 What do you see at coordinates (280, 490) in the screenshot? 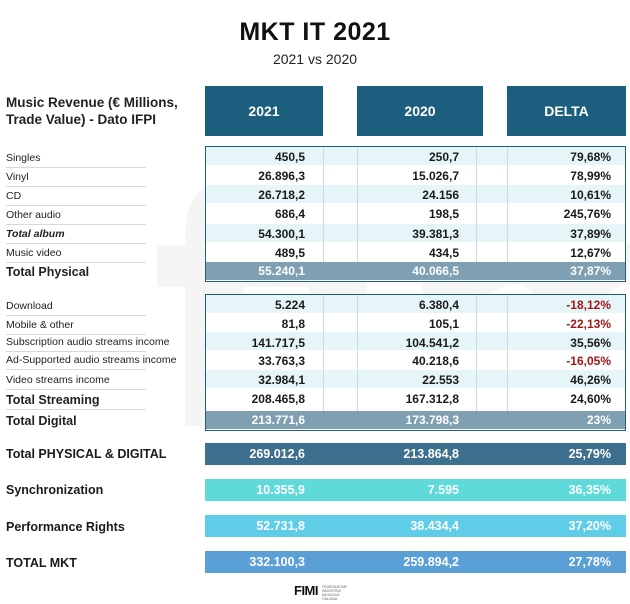
I see `cell-2021: 10.355,9` at bounding box center [280, 490].